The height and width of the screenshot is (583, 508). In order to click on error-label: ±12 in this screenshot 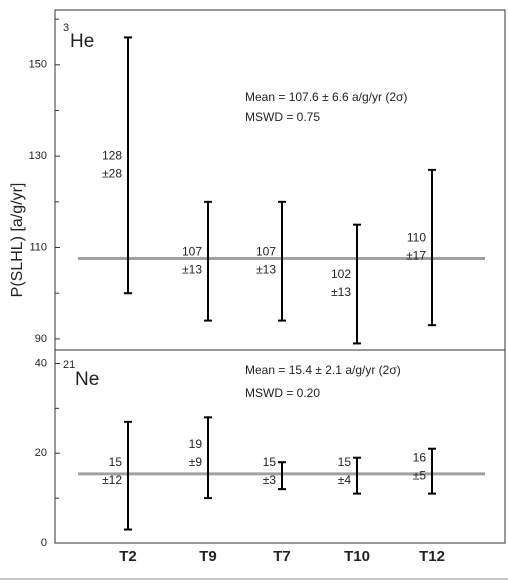, I will do `click(112, 480)`.